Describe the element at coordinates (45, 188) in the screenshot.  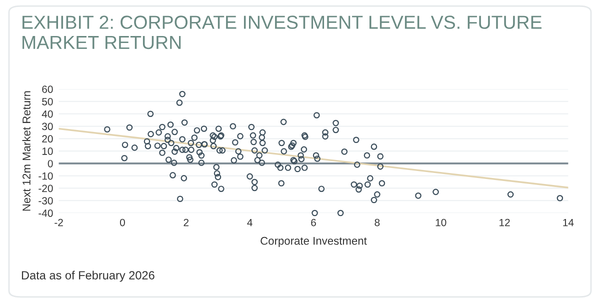
I see `y-tick-label: -20` at that location.